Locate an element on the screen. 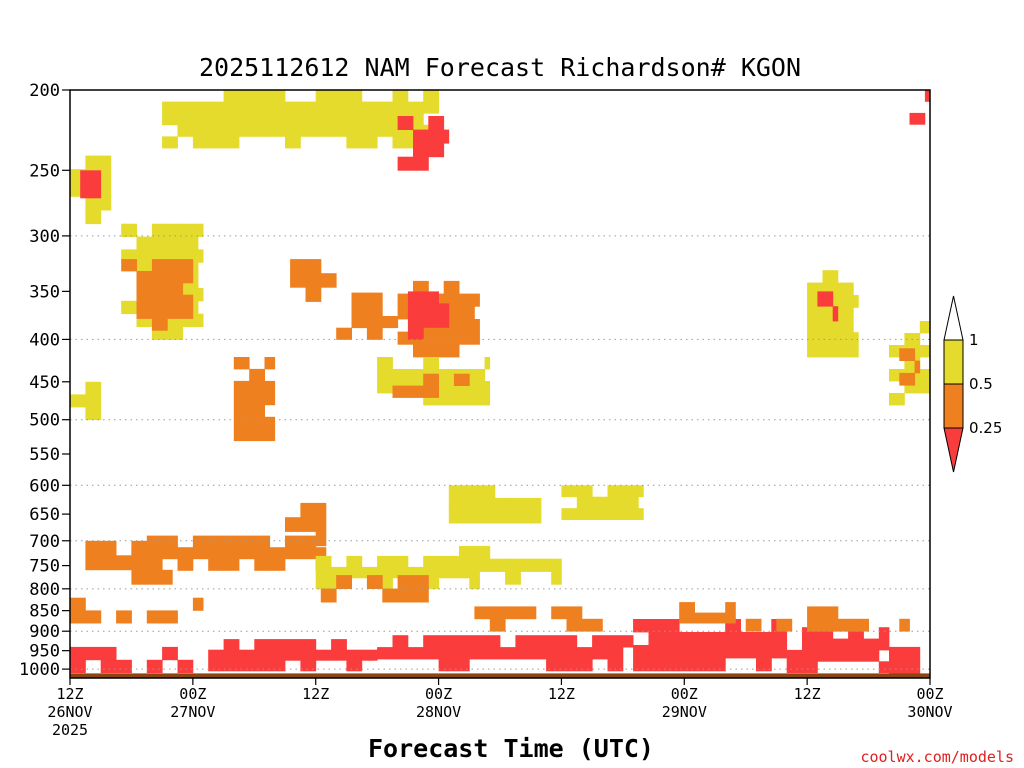 This screenshot has height=768, width=1024. x-tick-label: 28NOV is located at coordinates (438, 712).